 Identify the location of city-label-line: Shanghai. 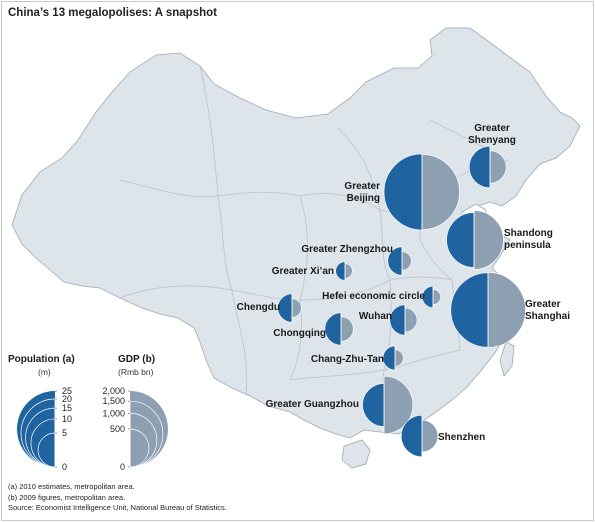
(547, 316).